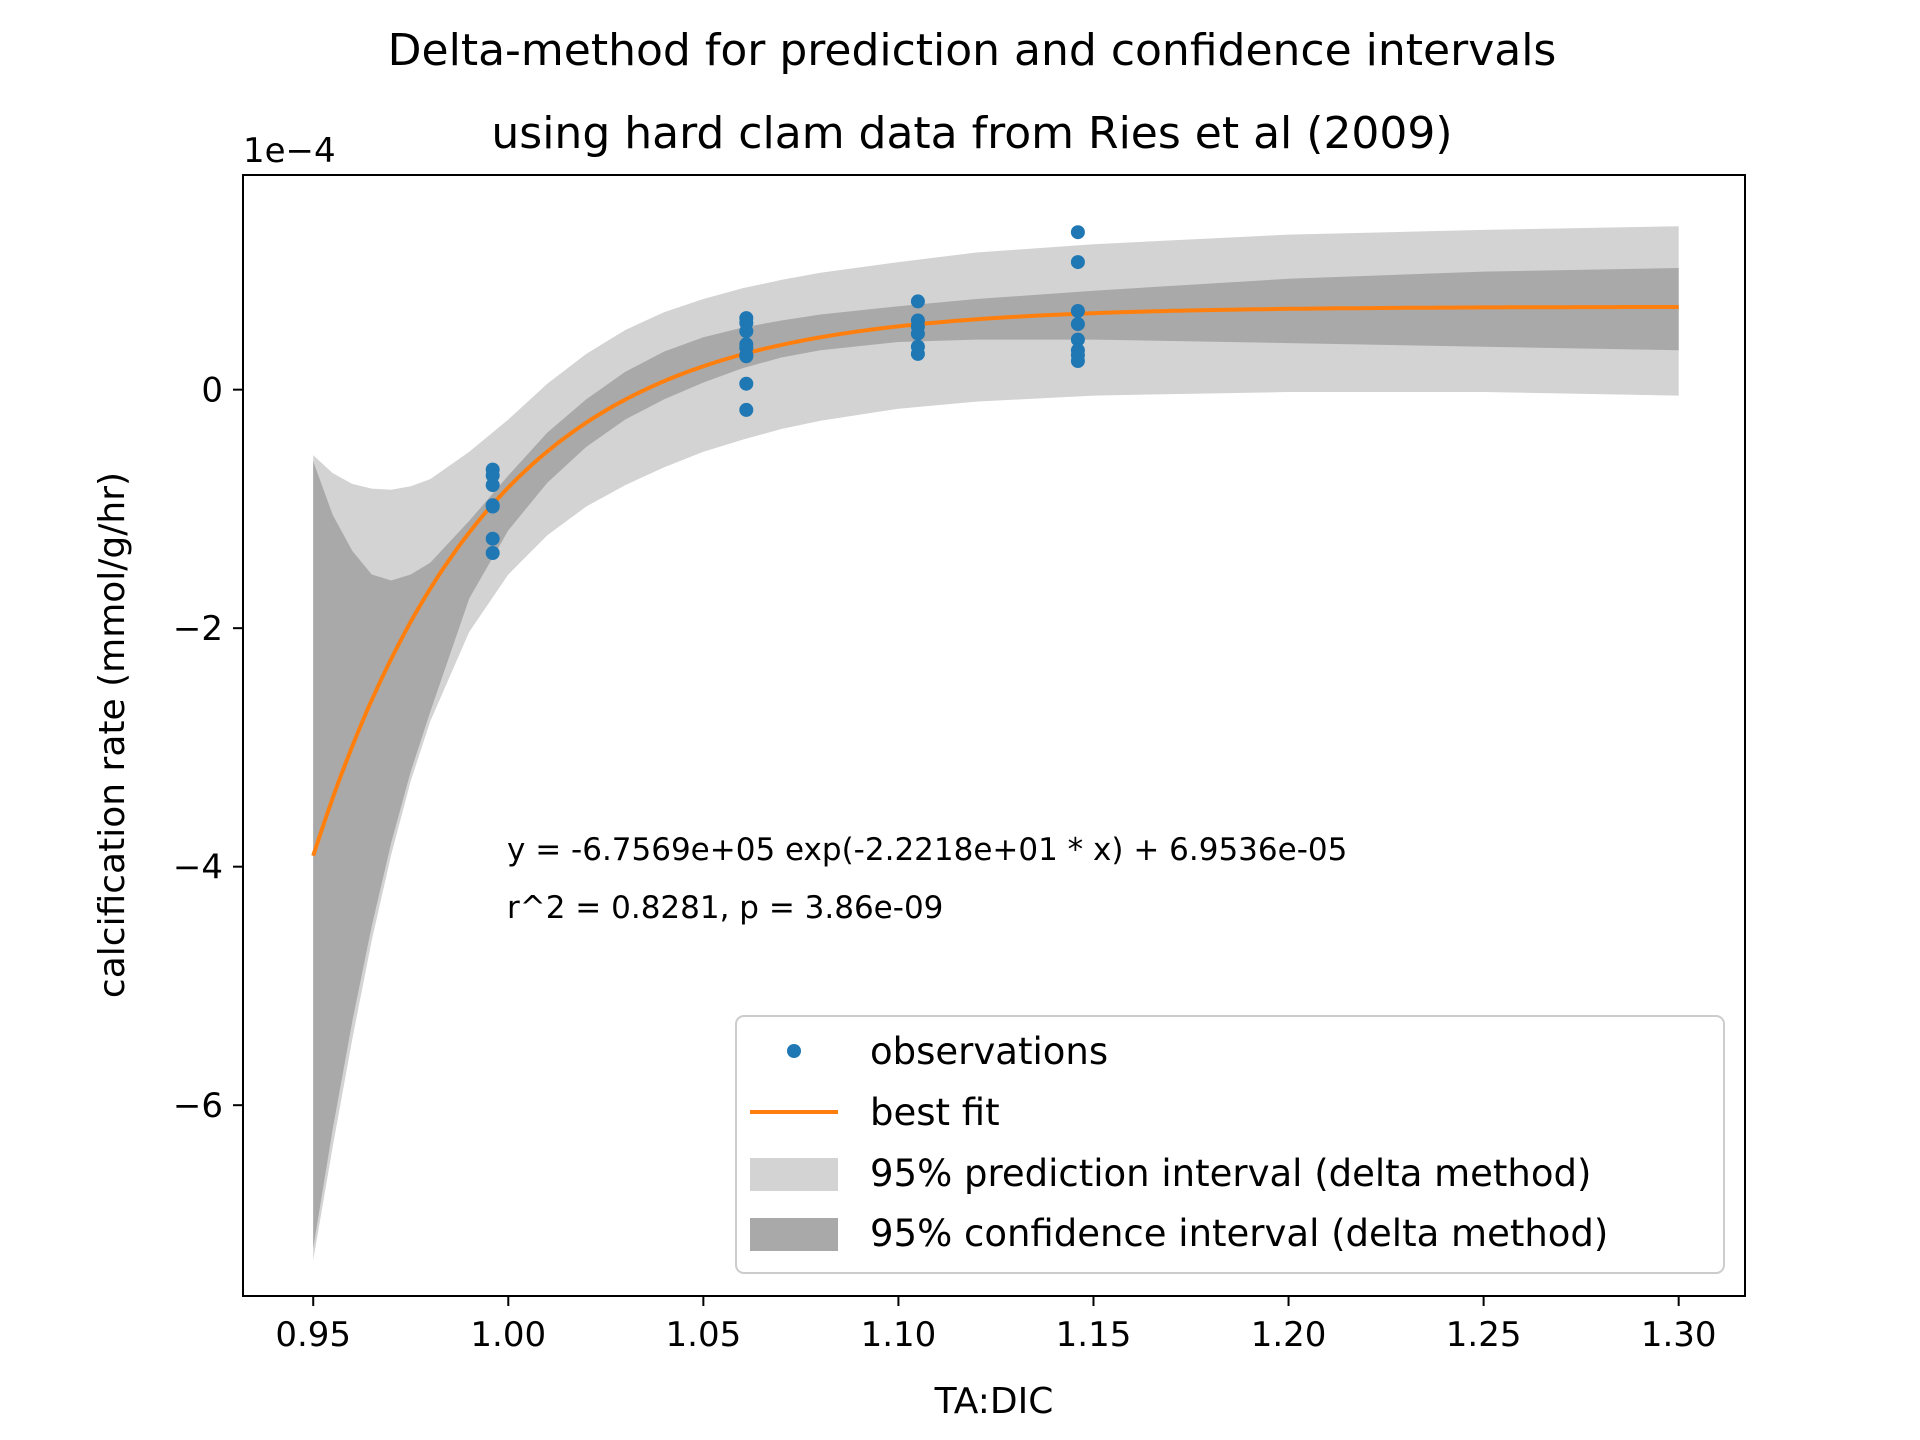 This screenshot has height=1440, width=1920. Describe the element at coordinates (994, 1401) in the screenshot. I see `x-axis-label: TA:DIC` at that location.